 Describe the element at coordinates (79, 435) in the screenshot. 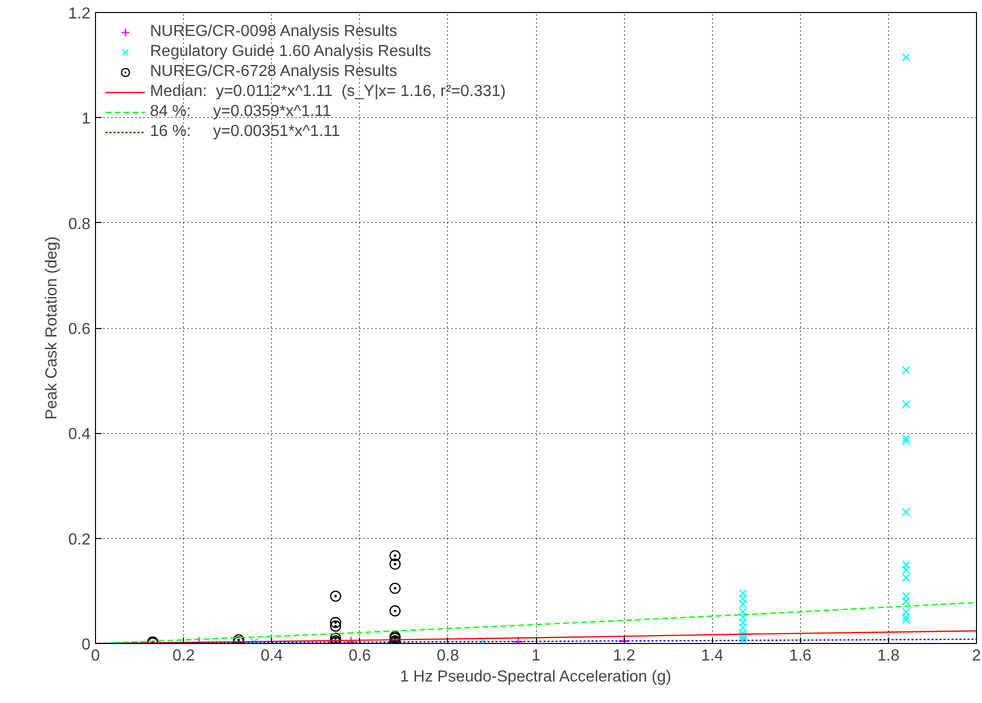

I see `y-tick-label: 0.4` at that location.